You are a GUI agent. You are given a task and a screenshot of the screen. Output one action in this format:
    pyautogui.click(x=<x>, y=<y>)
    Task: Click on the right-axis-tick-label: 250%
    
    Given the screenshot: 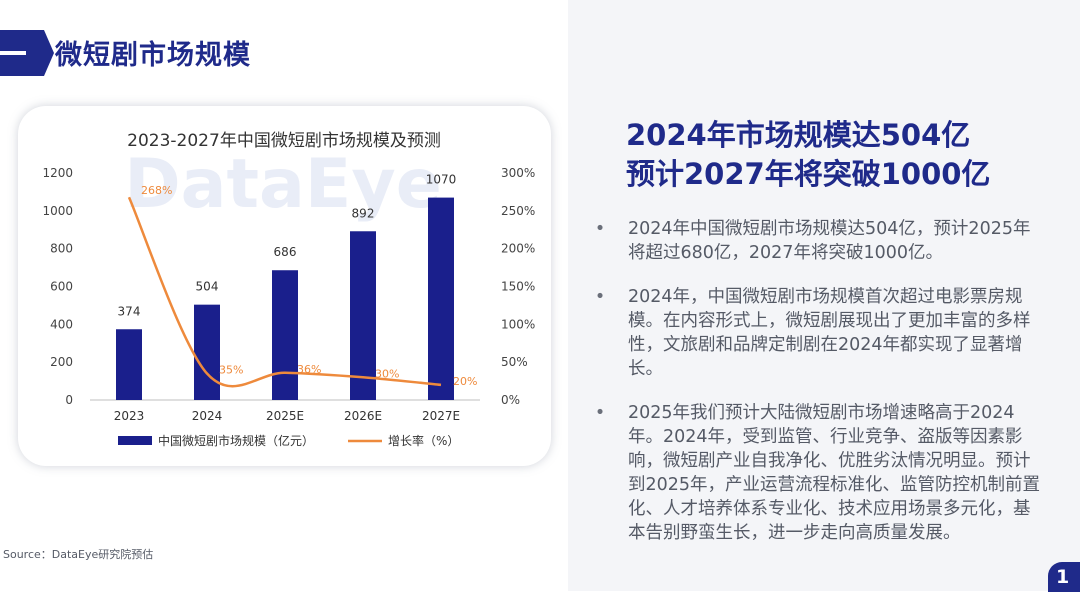 What is the action you would take?
    pyautogui.click(x=518, y=211)
    